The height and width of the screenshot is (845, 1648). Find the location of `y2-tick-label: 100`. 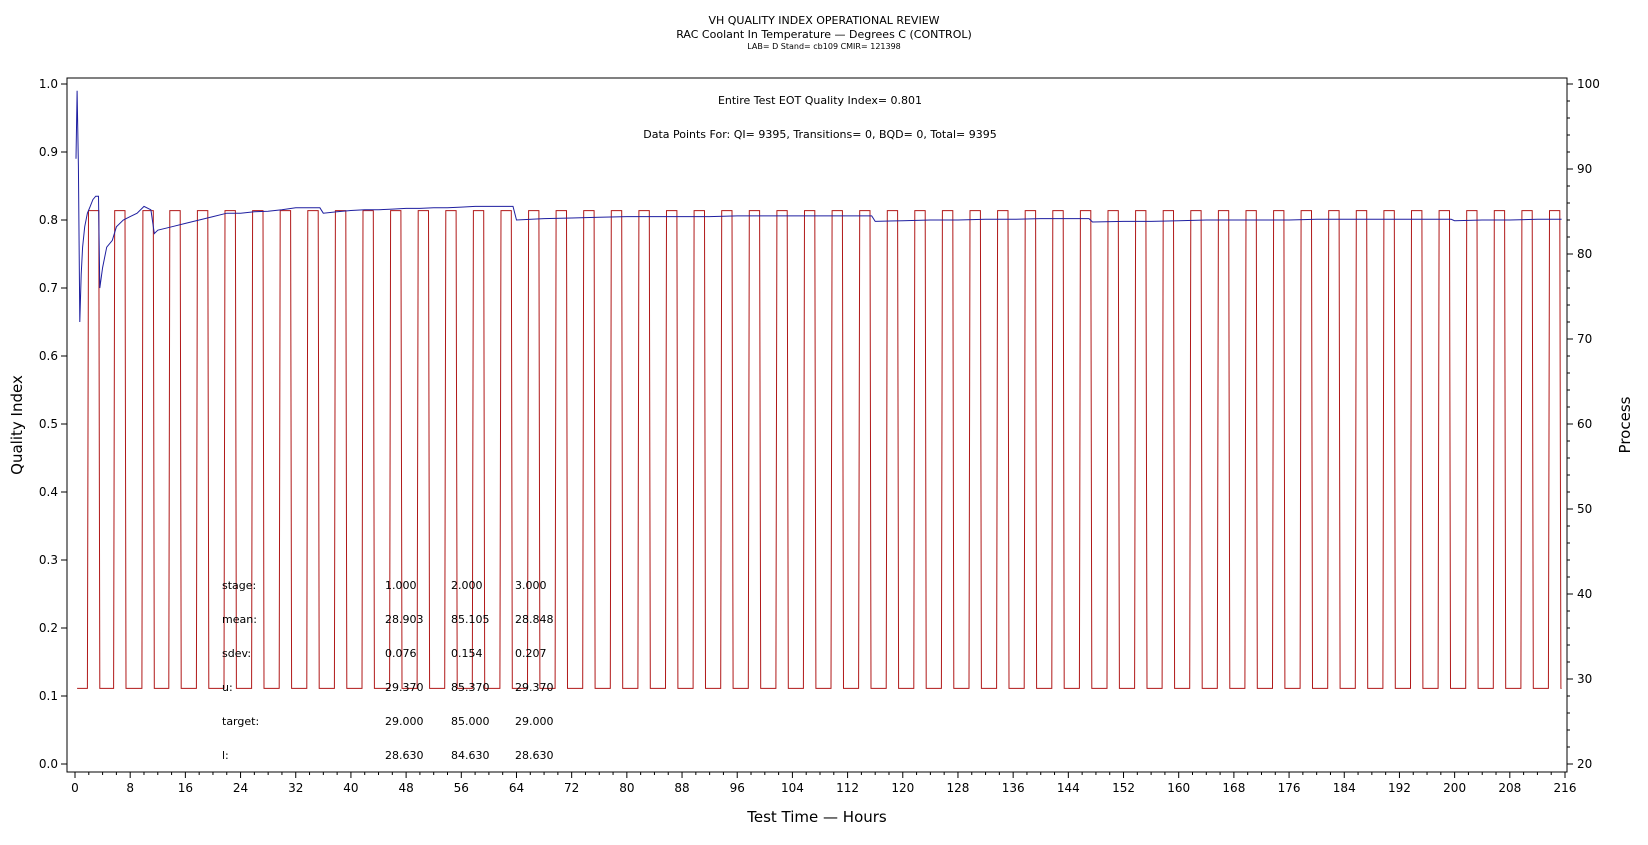

y2-tick-label: 100 is located at coordinates (1588, 84).